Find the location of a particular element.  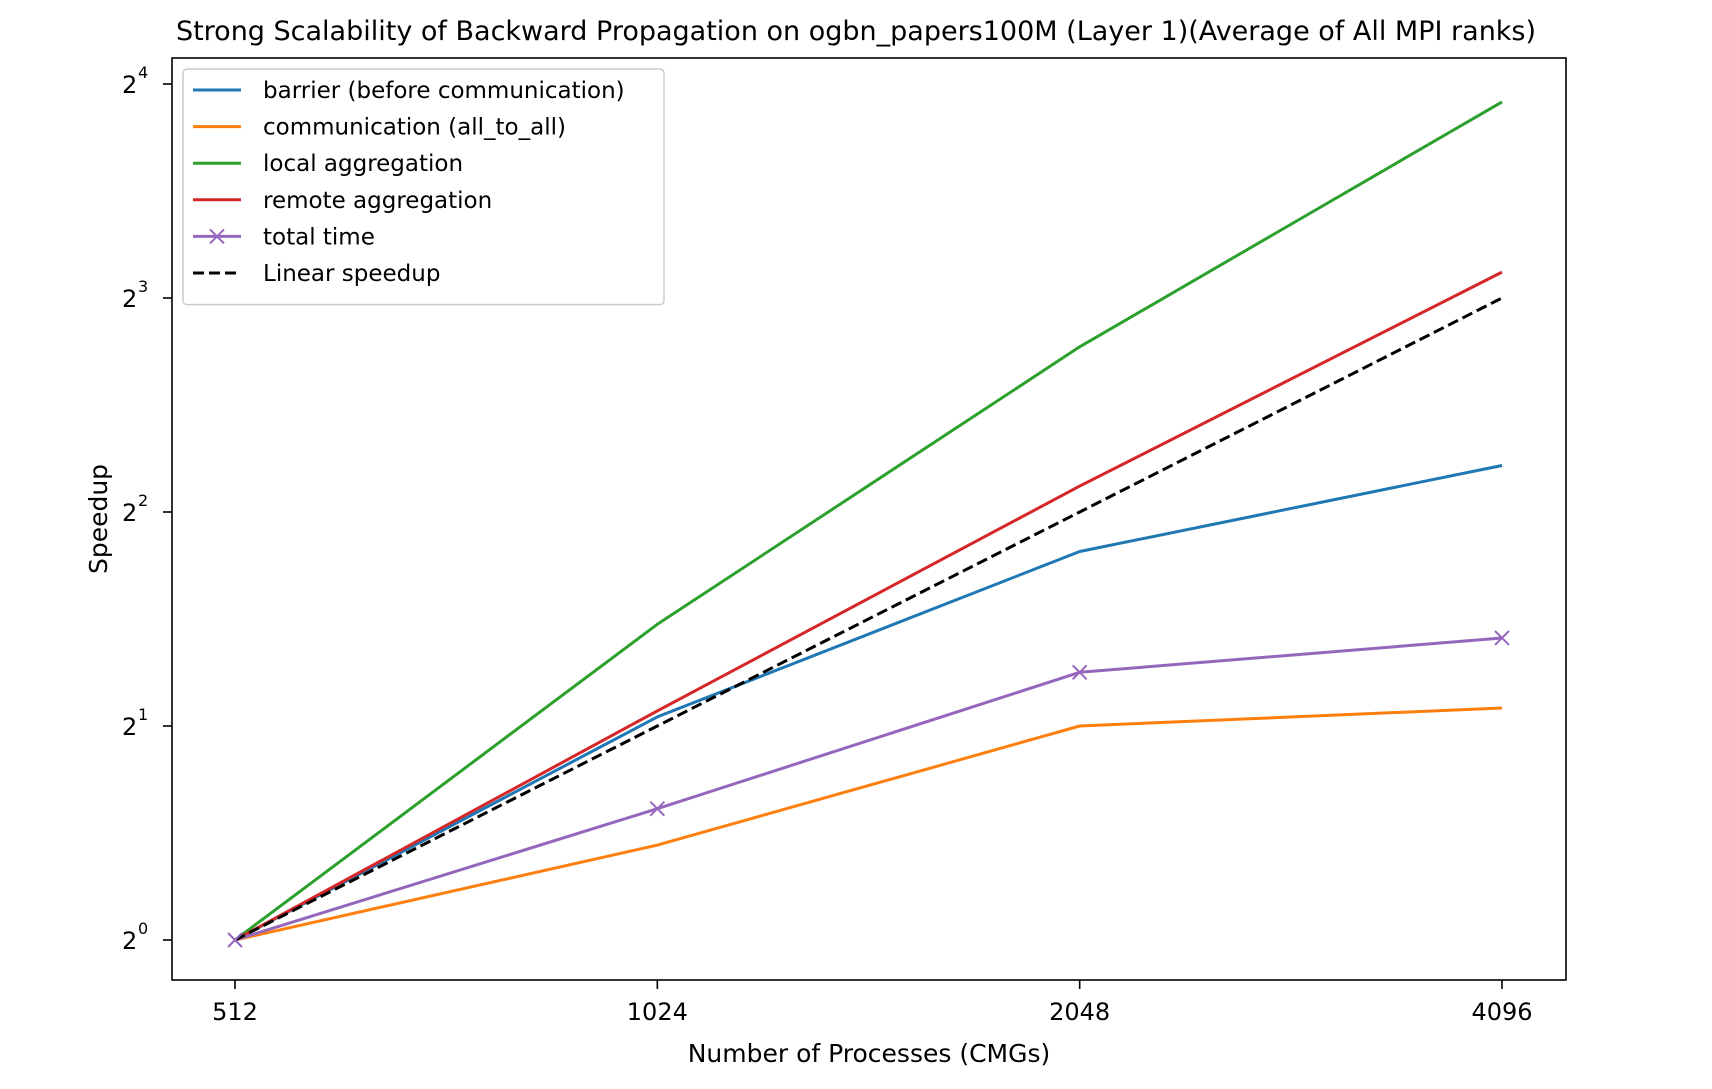

y-axis-label: Speedup is located at coordinates (98, 519).